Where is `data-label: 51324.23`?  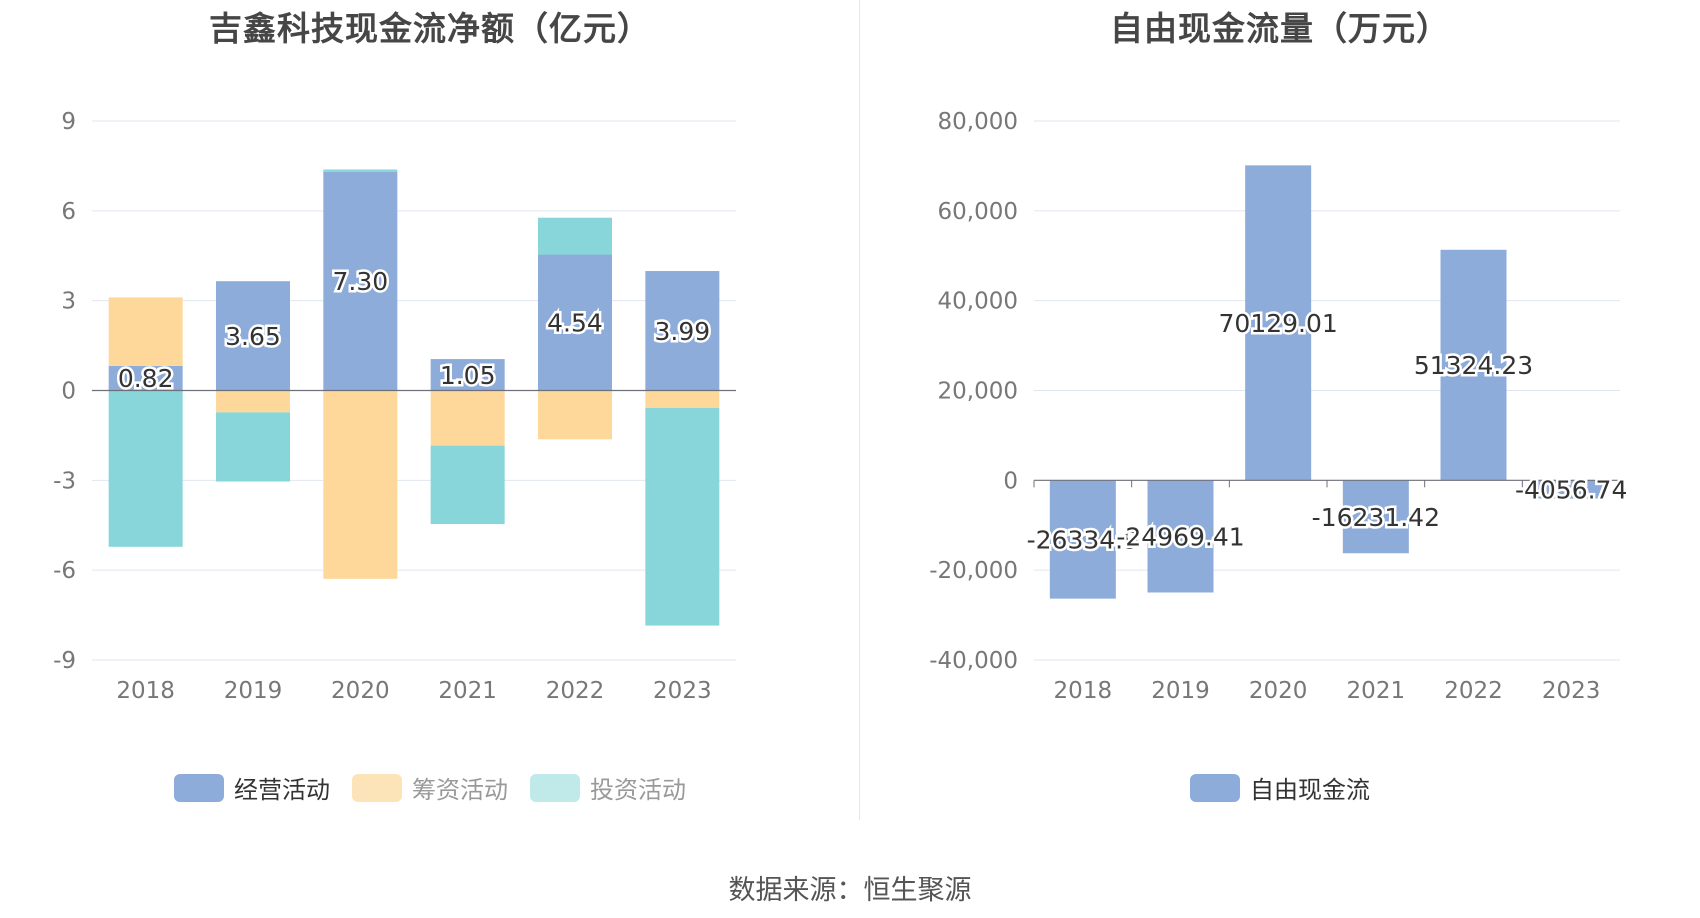 data-label: 51324.23 is located at coordinates (1473, 365).